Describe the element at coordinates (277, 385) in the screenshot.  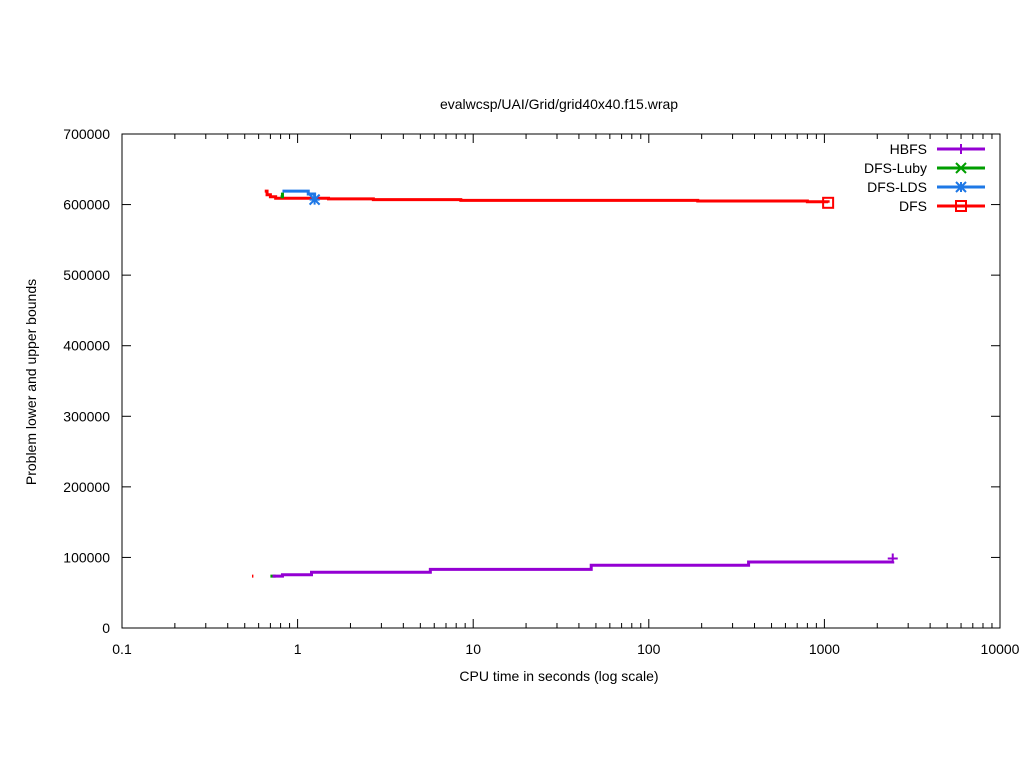
I see `series-dfs-luby` at that location.